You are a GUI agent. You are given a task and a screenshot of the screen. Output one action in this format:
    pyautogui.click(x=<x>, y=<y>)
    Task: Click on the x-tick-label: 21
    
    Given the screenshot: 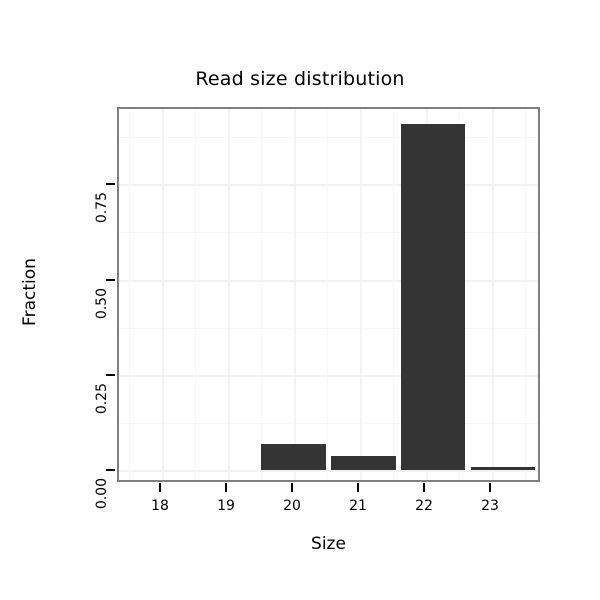 What is the action you would take?
    pyautogui.click(x=358, y=506)
    